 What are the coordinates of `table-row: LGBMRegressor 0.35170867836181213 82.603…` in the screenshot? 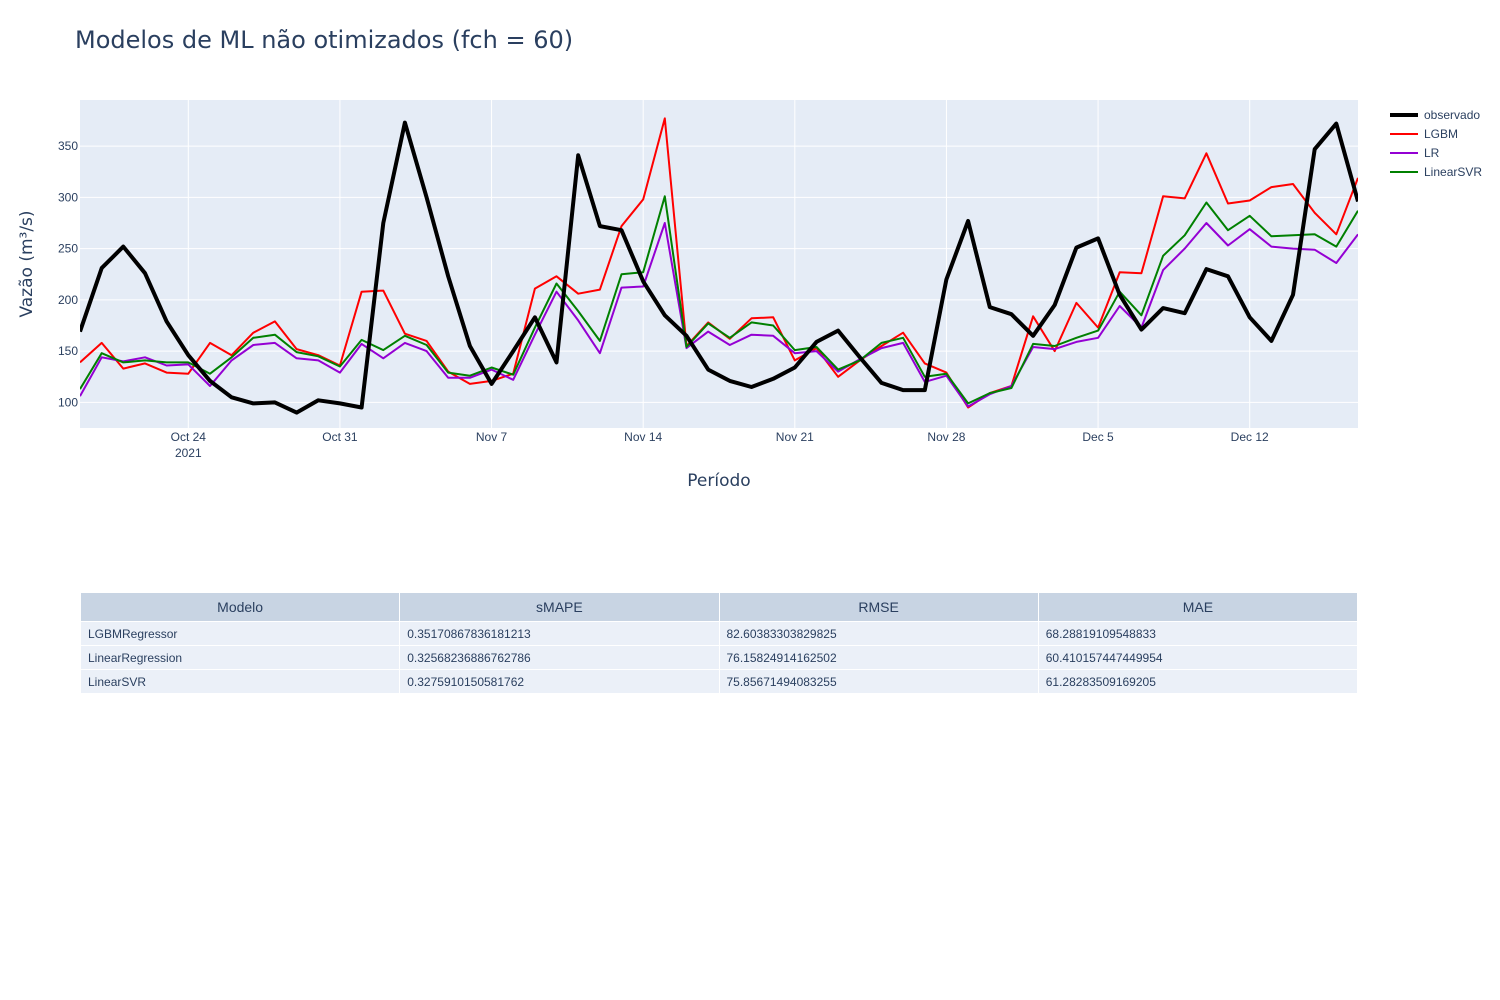 It's located at (719, 633).